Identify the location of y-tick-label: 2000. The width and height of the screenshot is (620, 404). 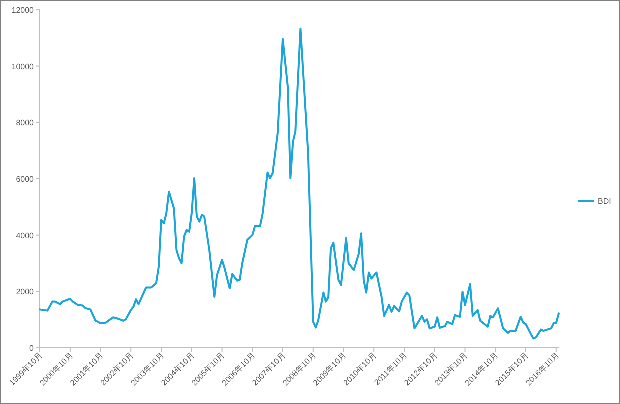
(25, 292).